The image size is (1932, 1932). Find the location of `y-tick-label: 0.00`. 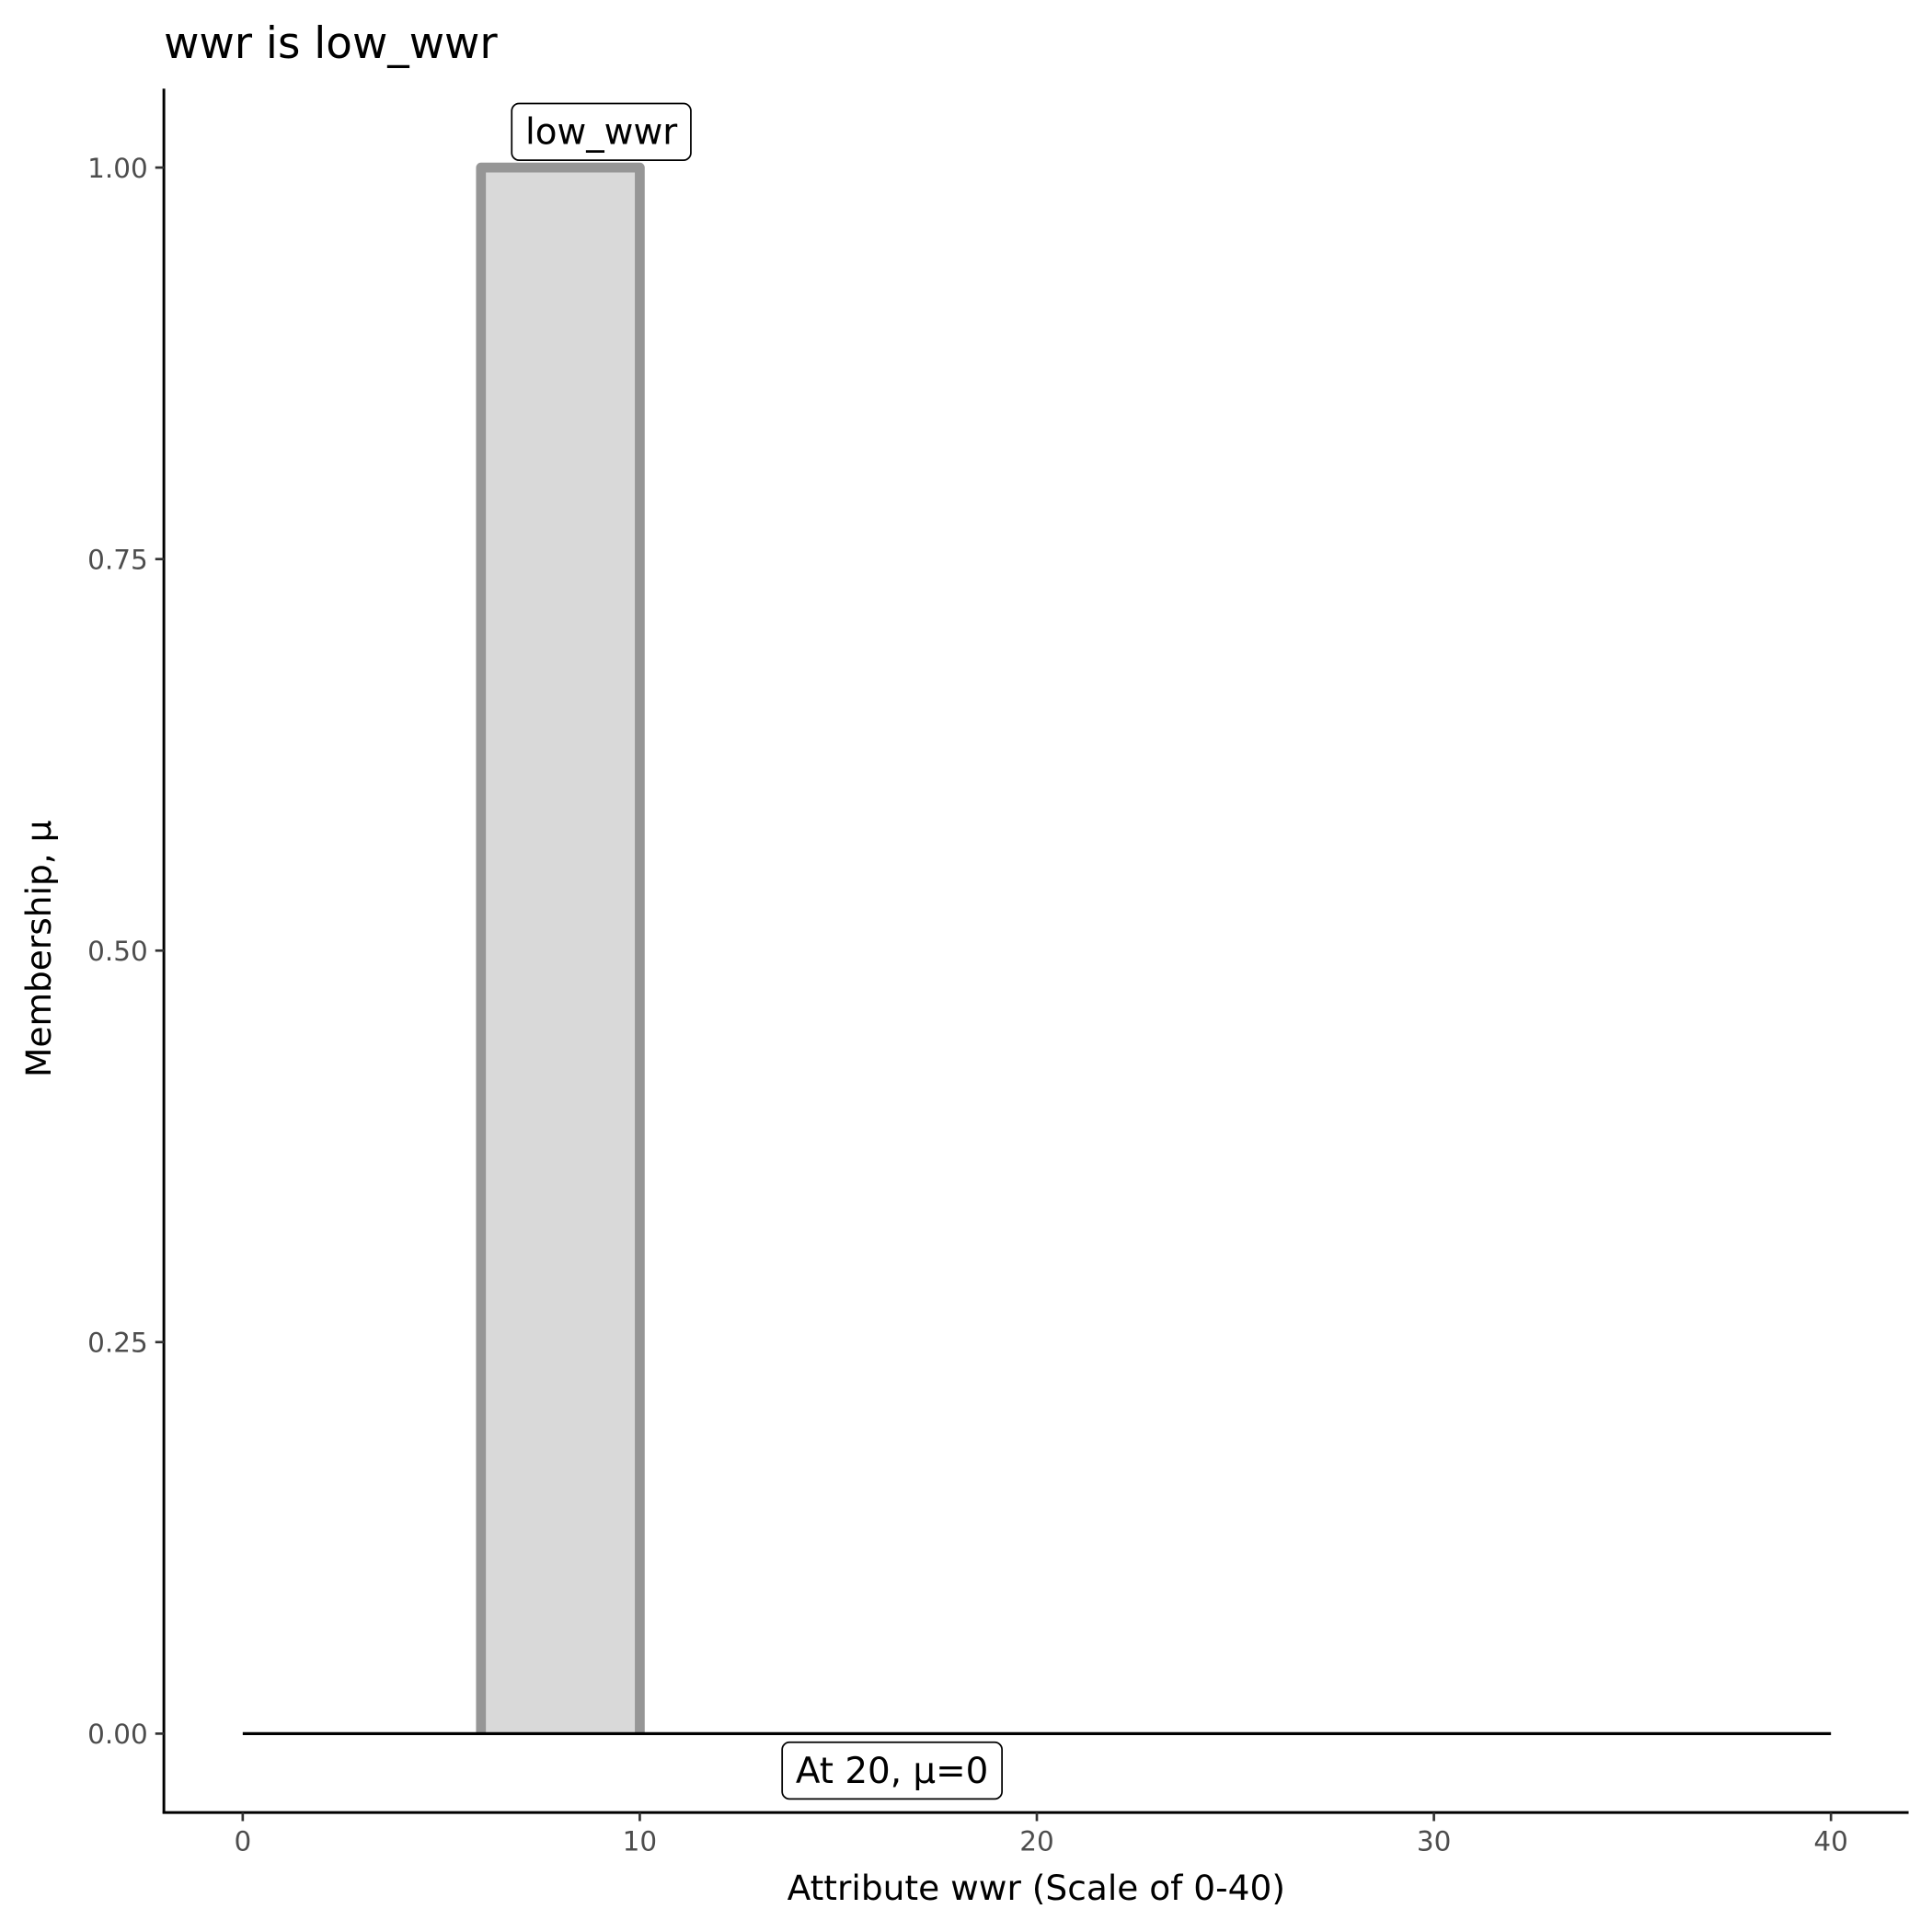

y-tick-label: 0.00 is located at coordinates (117, 1734).